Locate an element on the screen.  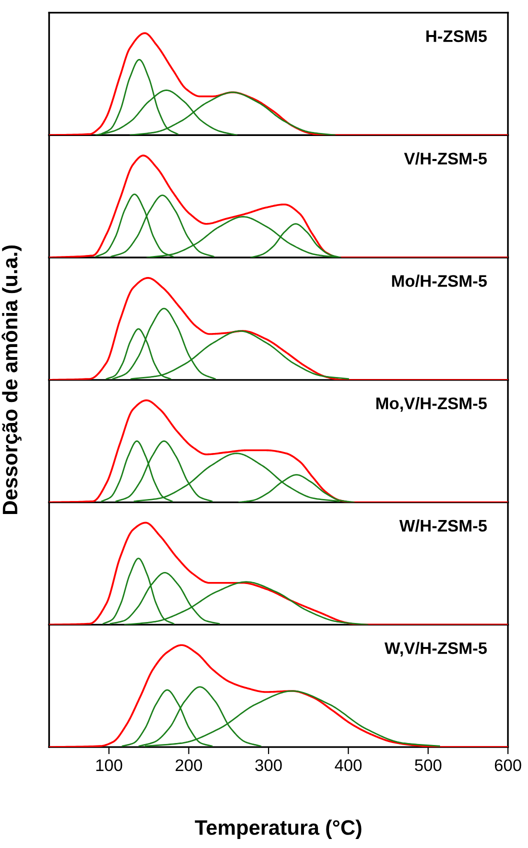
x-tick-label: 300 is located at coordinates (268, 765).